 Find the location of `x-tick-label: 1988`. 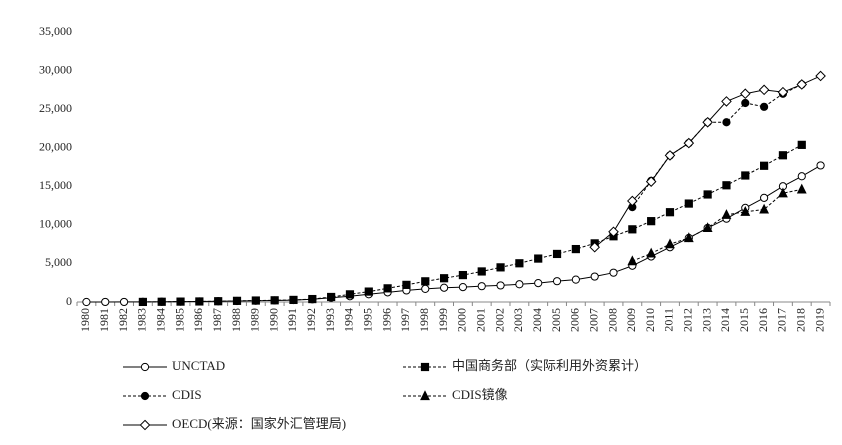

x-tick-label: 1988 is located at coordinates (236, 320).